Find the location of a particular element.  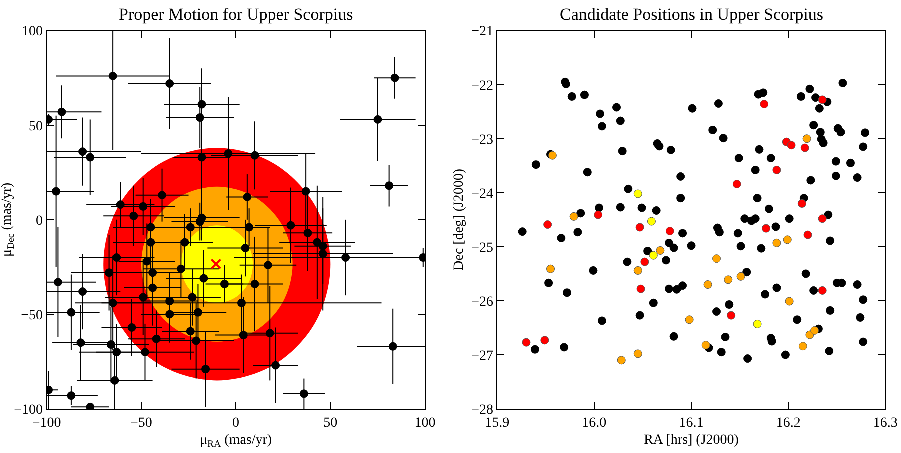

y-axis-title: Dec [deg] (J2000) is located at coordinates (460, 219).